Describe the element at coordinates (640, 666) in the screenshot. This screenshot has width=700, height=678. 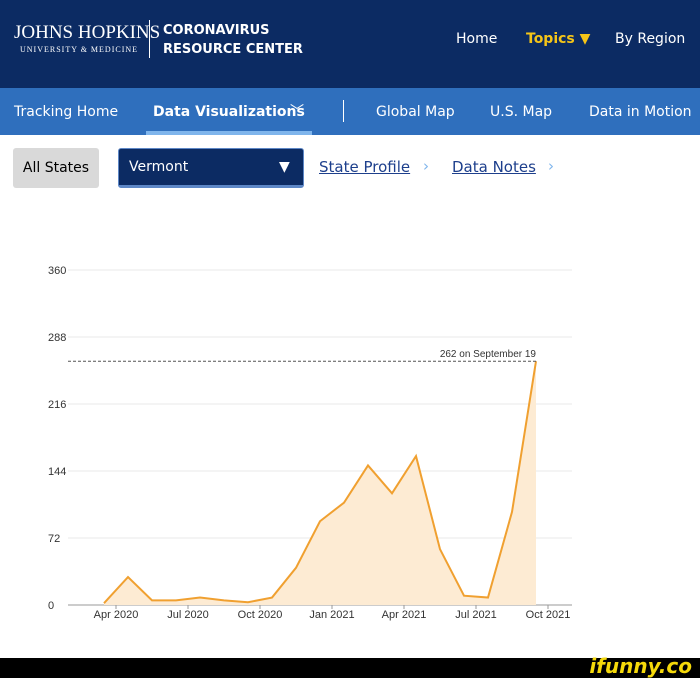
I see `watermark: ifunny.co` at that location.